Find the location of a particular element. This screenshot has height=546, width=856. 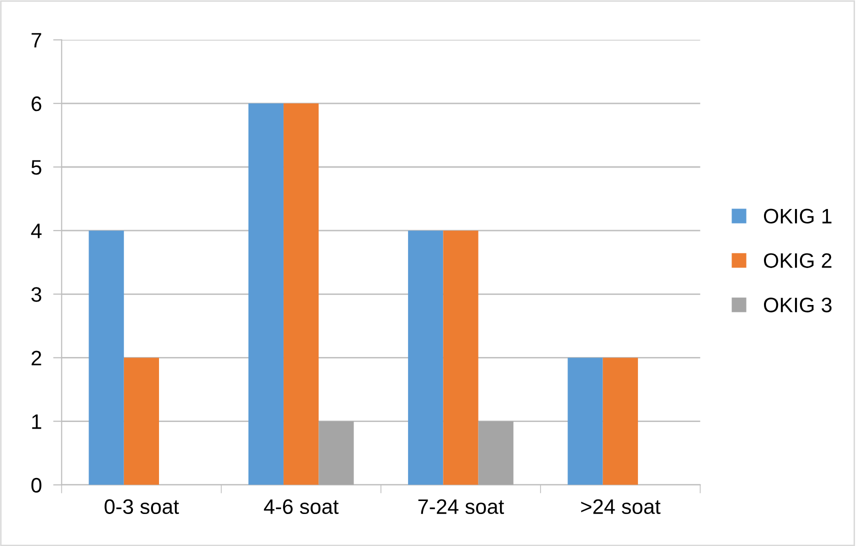

y-tick-label: 7 is located at coordinates (37, 40).